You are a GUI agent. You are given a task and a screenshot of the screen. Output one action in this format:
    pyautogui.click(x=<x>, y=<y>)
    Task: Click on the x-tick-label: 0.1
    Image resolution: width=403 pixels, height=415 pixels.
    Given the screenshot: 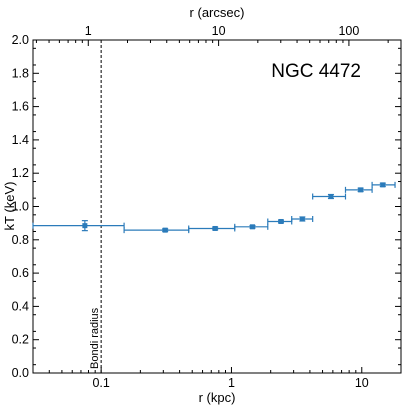 What is the action you would take?
    pyautogui.click(x=100, y=383)
    